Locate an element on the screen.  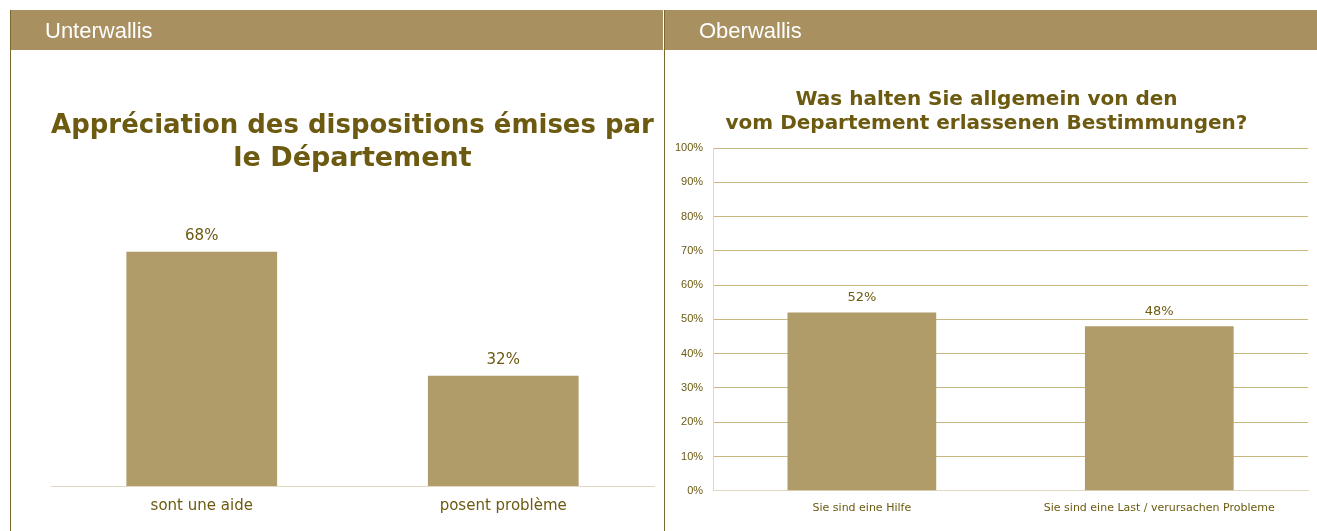
x-tick-label: Sie sind eine Hilfe is located at coordinates (862, 508).